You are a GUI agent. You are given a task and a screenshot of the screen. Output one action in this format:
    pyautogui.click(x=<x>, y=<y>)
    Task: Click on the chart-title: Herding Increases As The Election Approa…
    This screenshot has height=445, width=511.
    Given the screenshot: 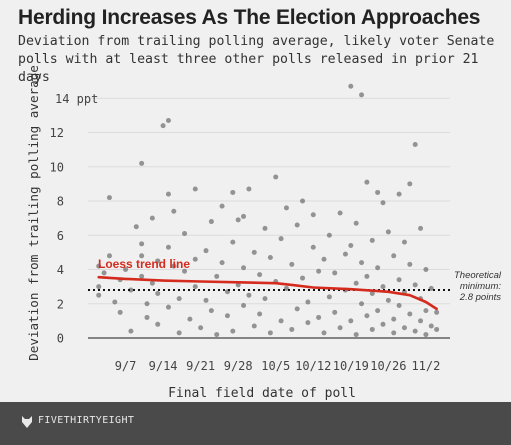 What is the action you would take?
    pyautogui.click(x=249, y=17)
    